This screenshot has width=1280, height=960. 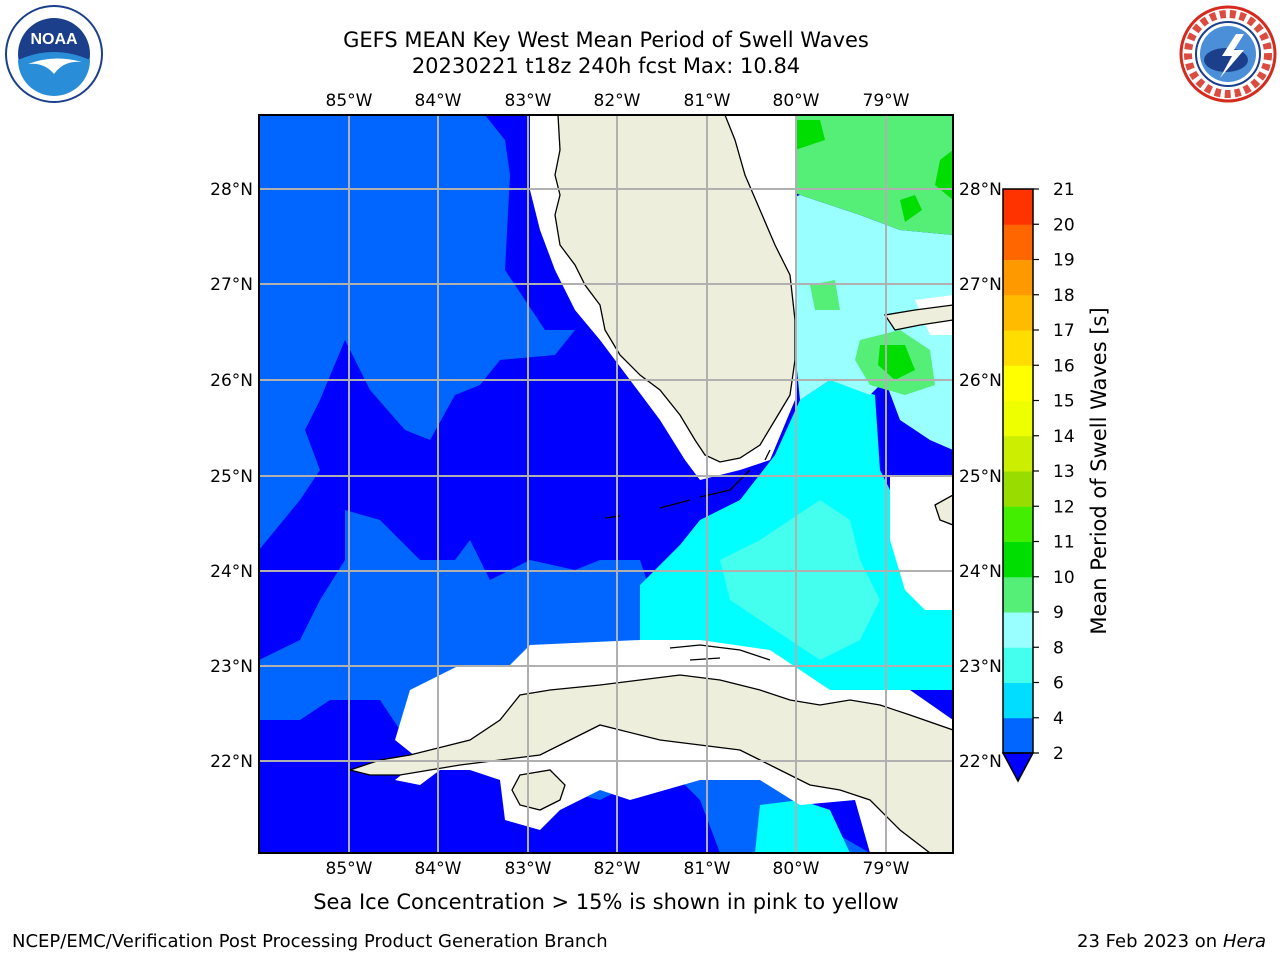 I want to click on lon-label-top: 85°W, so click(x=349, y=101).